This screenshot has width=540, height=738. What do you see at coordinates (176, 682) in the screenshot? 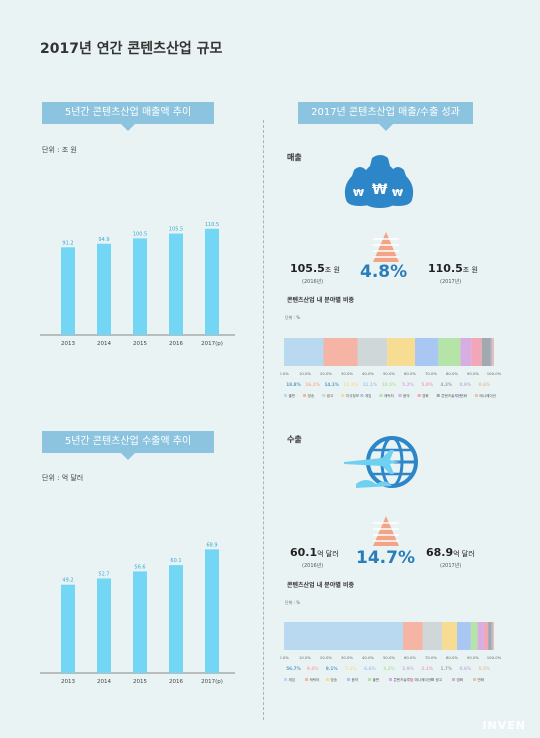
I see `exports-category-label: 2016` at bounding box center [176, 682].